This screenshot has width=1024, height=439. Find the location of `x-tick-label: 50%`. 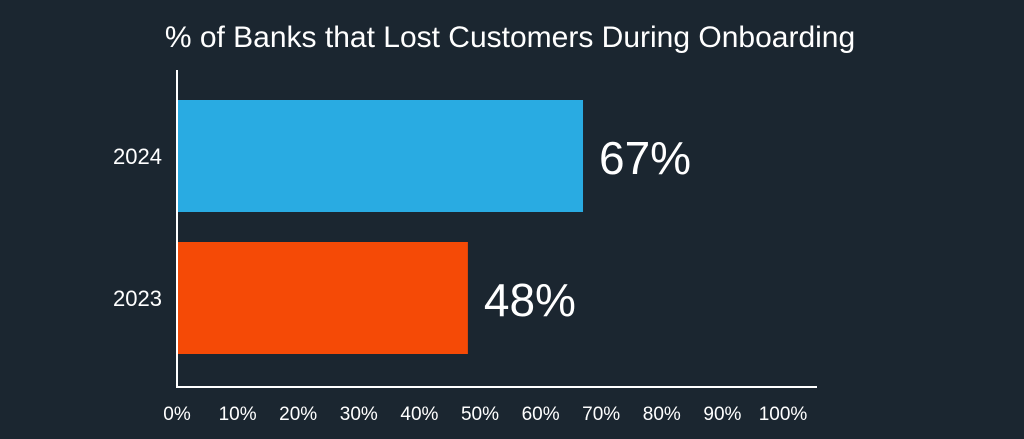

x-tick-label: 50% is located at coordinates (480, 414).